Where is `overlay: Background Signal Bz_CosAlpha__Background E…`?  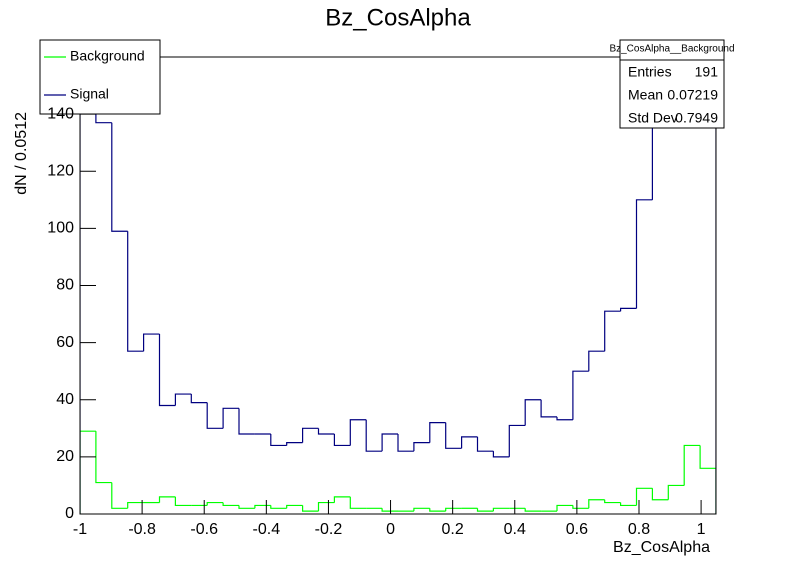
overlay: Background Signal Bz_CosAlpha__Background E… is located at coordinates (387, 84).